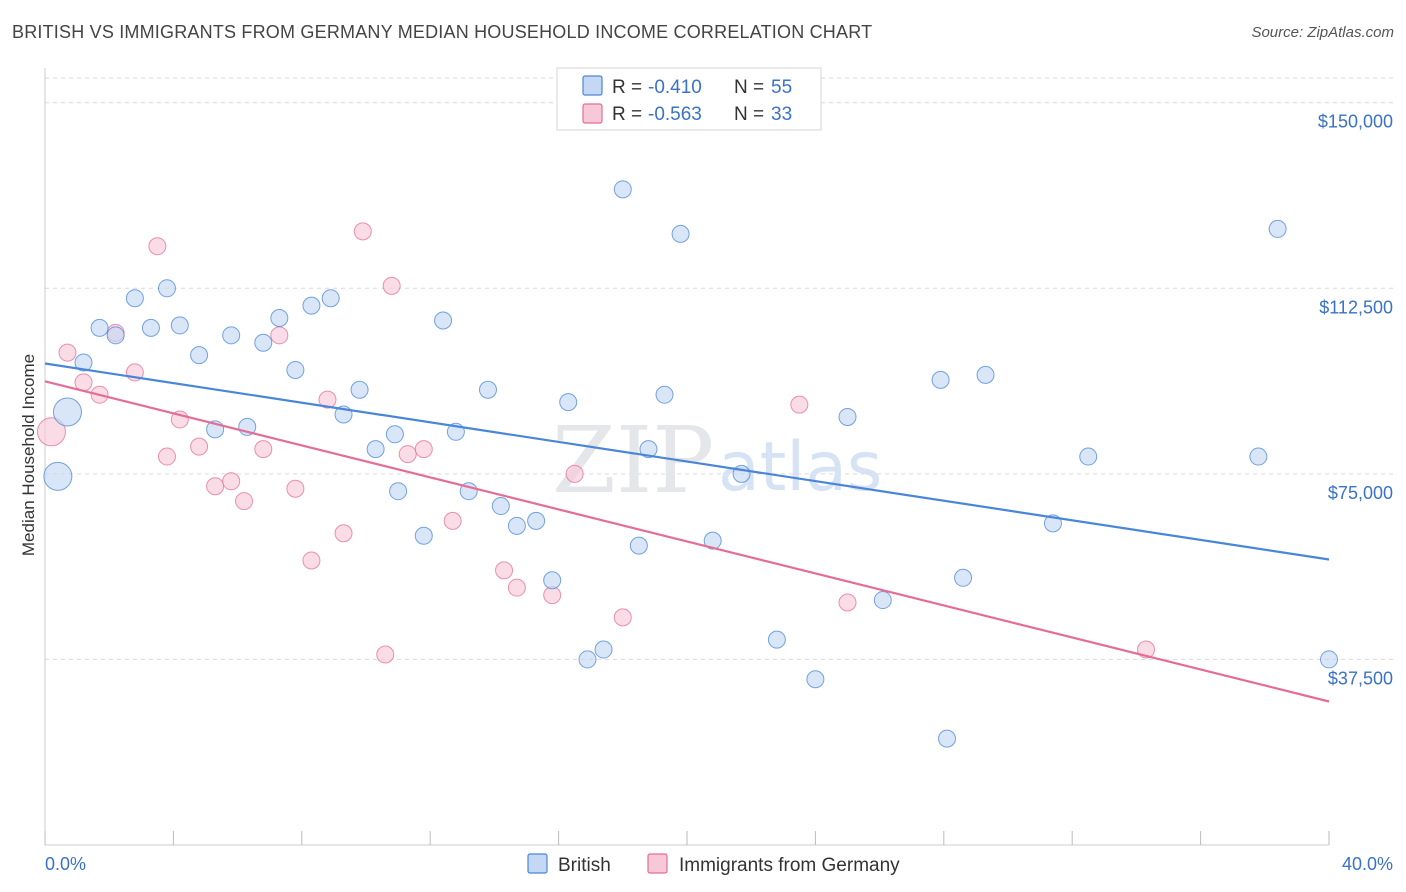  Describe the element at coordinates (592, 85) in the screenshot. I see `legend-swatch-british` at that location.